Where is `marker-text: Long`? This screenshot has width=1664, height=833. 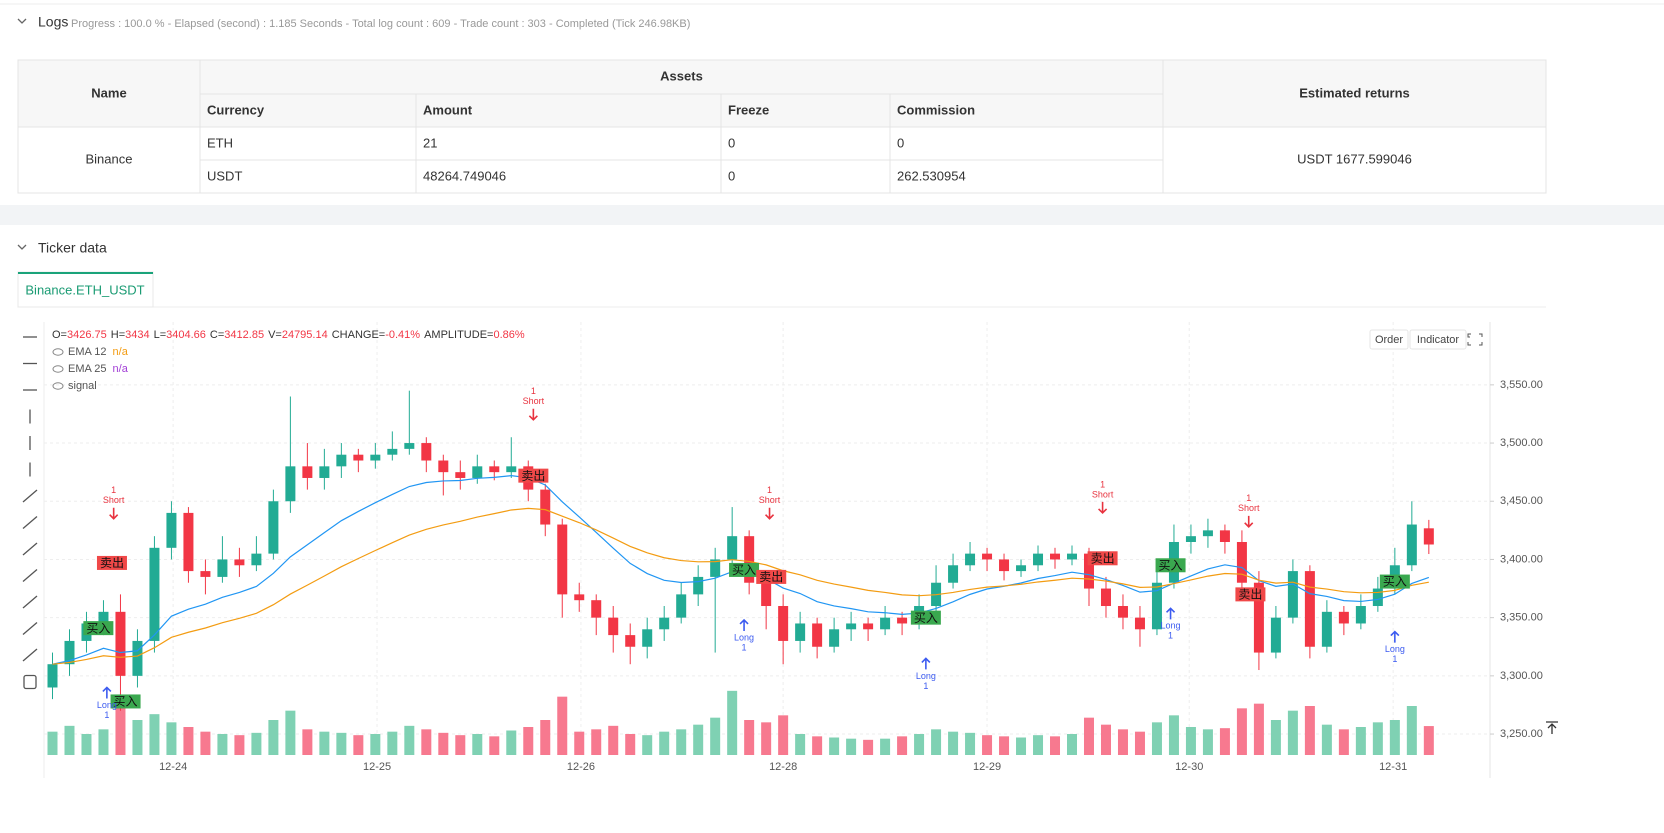 marker-text: Long is located at coordinates (107, 705).